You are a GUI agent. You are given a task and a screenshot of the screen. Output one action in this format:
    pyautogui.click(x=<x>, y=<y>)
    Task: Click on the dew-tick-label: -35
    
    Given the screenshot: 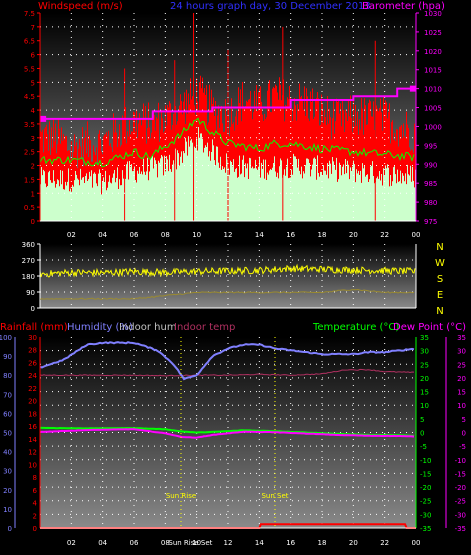 What is the action you would take?
    pyautogui.click(x=460, y=529)
    